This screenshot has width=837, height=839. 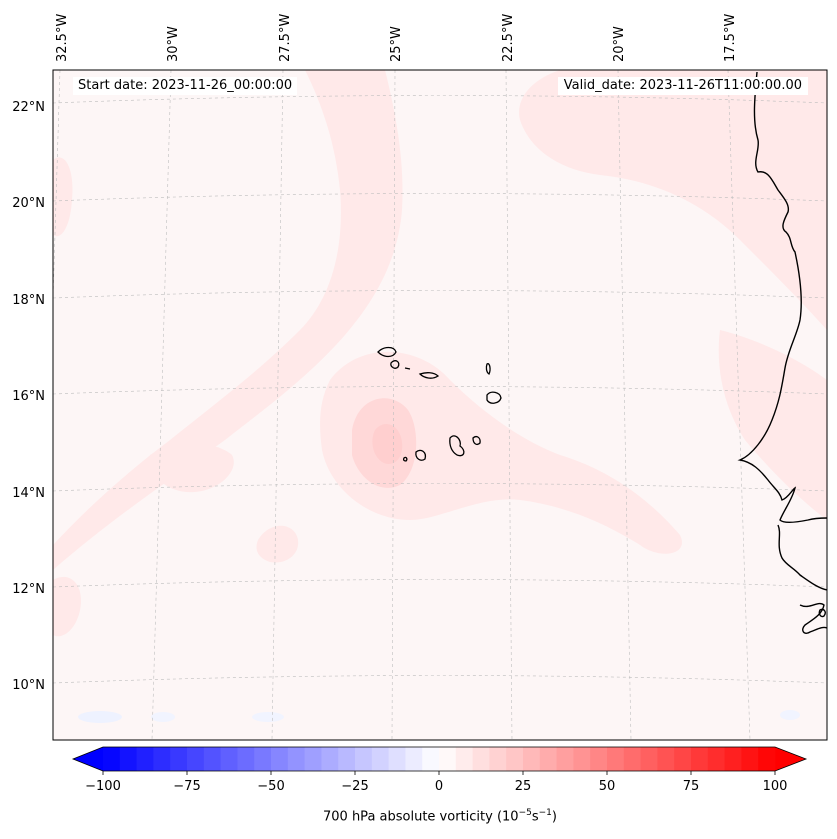 I want to click on island-sal, so click(x=488, y=369).